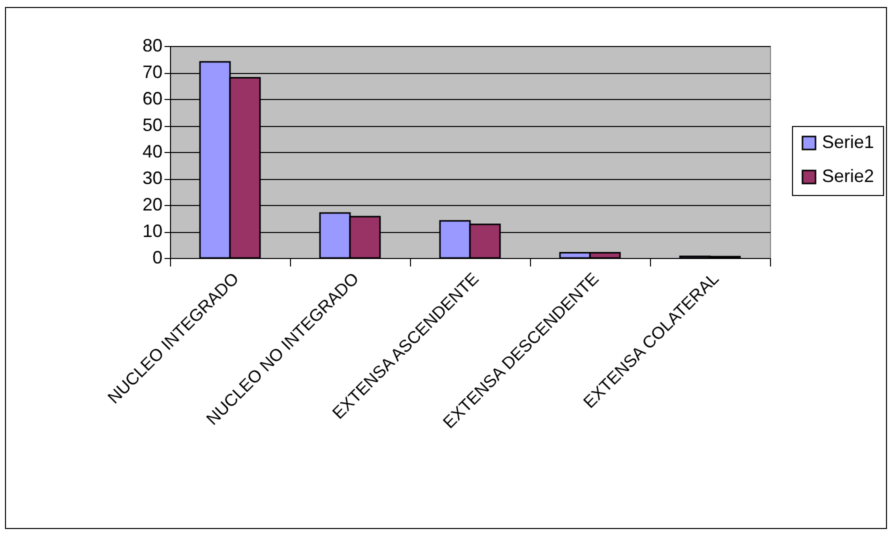 Image resolution: width=891 pixels, height=536 pixels. Describe the element at coordinates (152, 204) in the screenshot. I see `y-tick-label: 20` at that location.